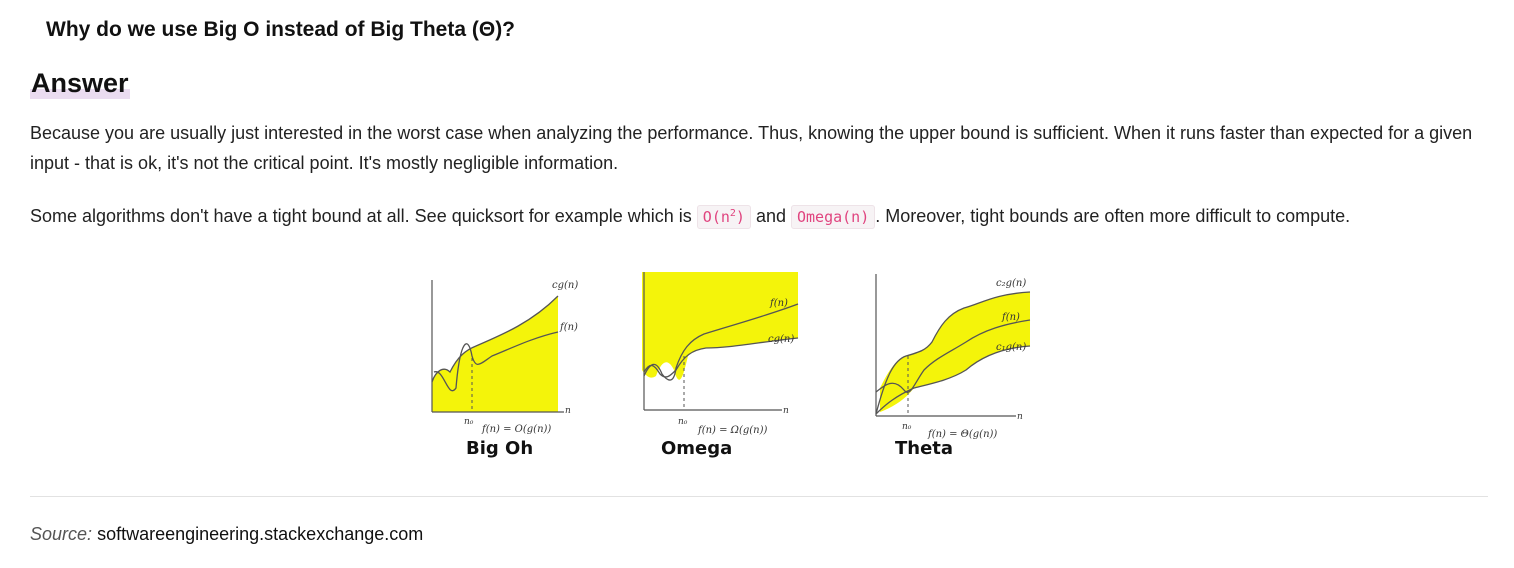  What do you see at coordinates (1011, 347) in the screenshot?
I see `theta-lower-label: c₁g(n)` at bounding box center [1011, 347].